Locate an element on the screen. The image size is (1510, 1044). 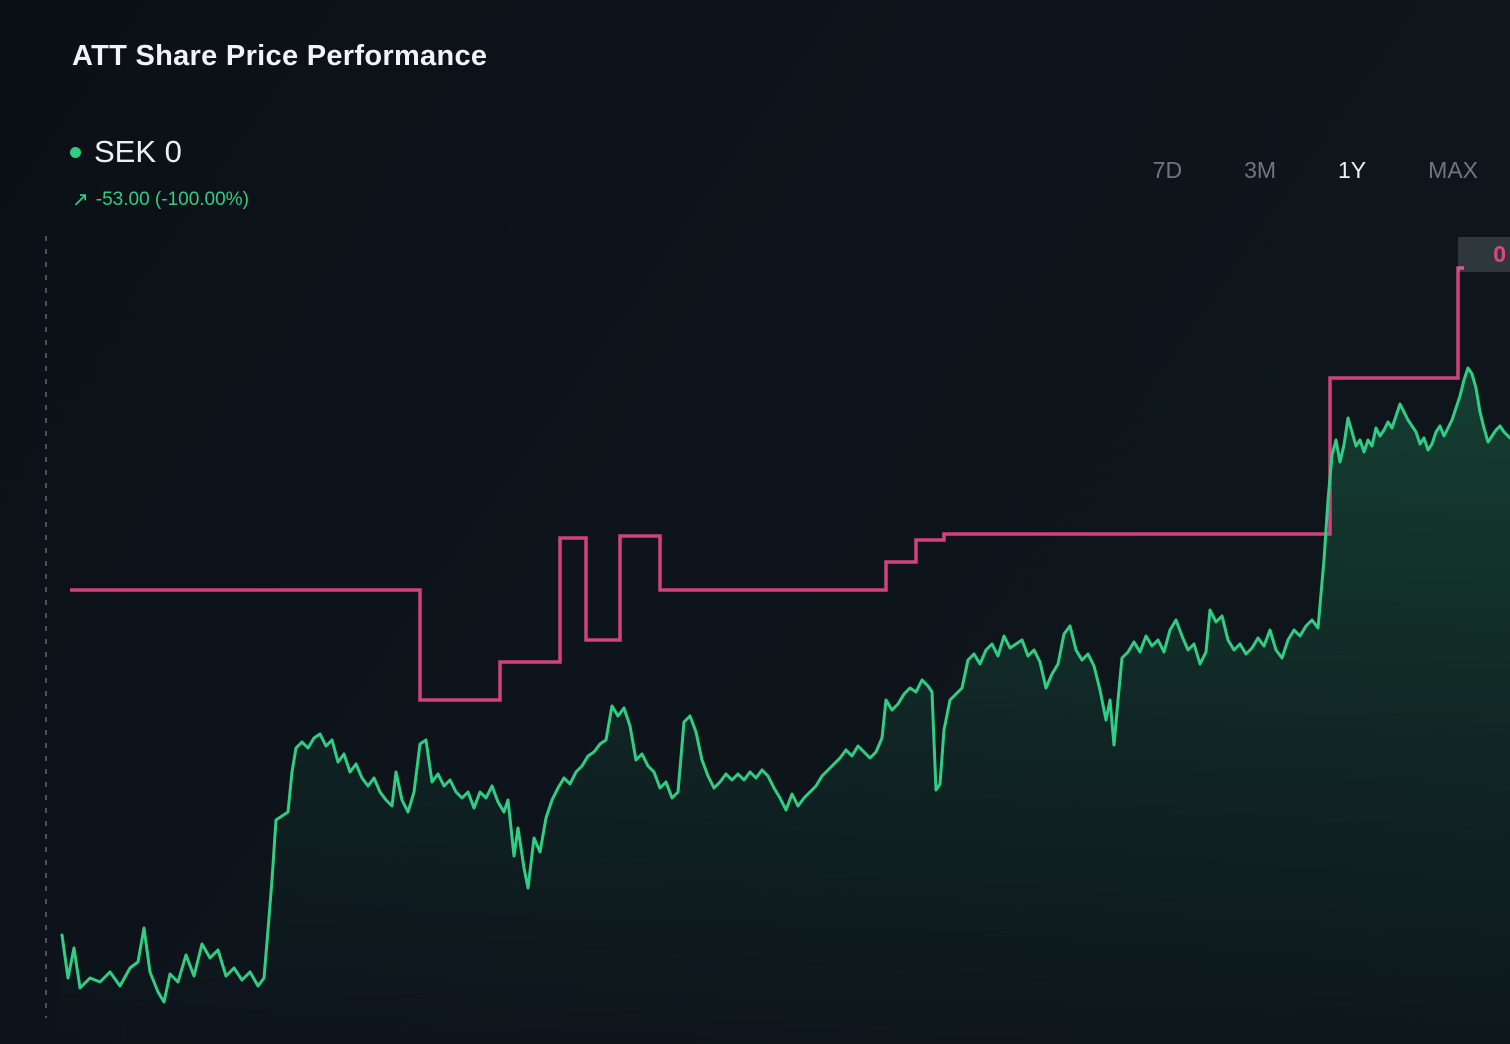
range-option-1y: 1Y is located at coordinates (1352, 170).